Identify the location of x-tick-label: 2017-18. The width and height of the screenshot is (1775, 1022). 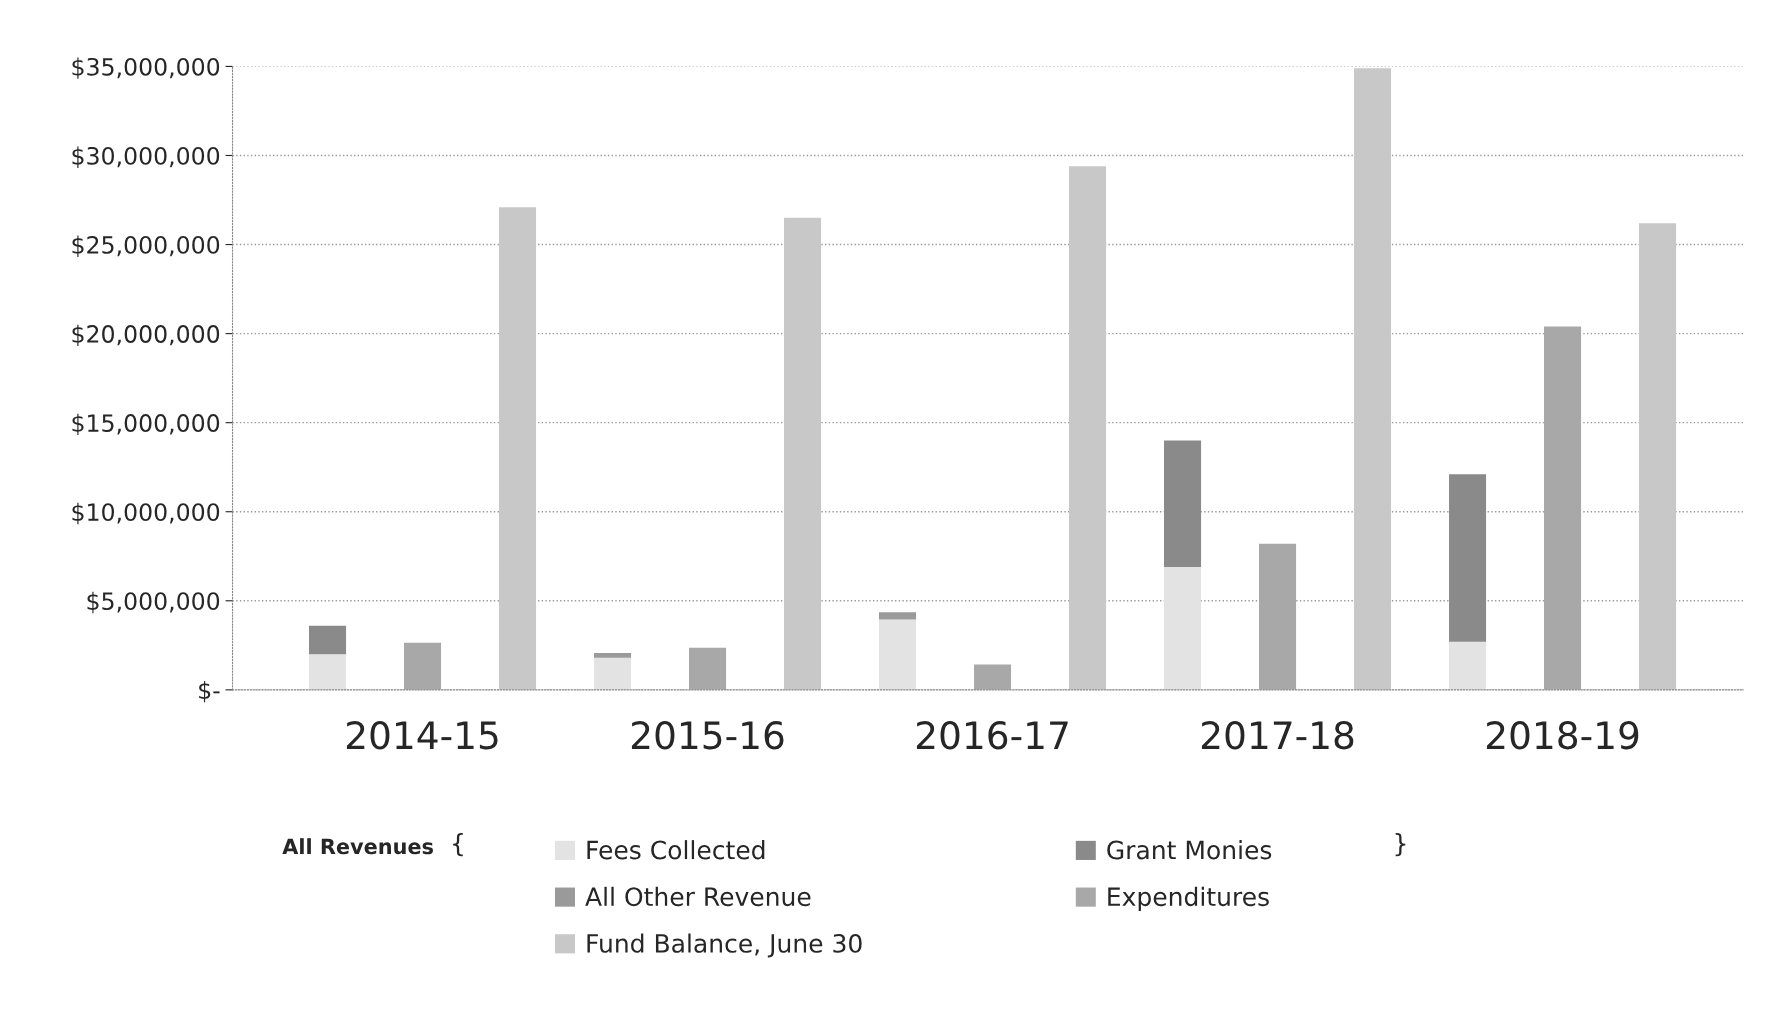
(1277, 735).